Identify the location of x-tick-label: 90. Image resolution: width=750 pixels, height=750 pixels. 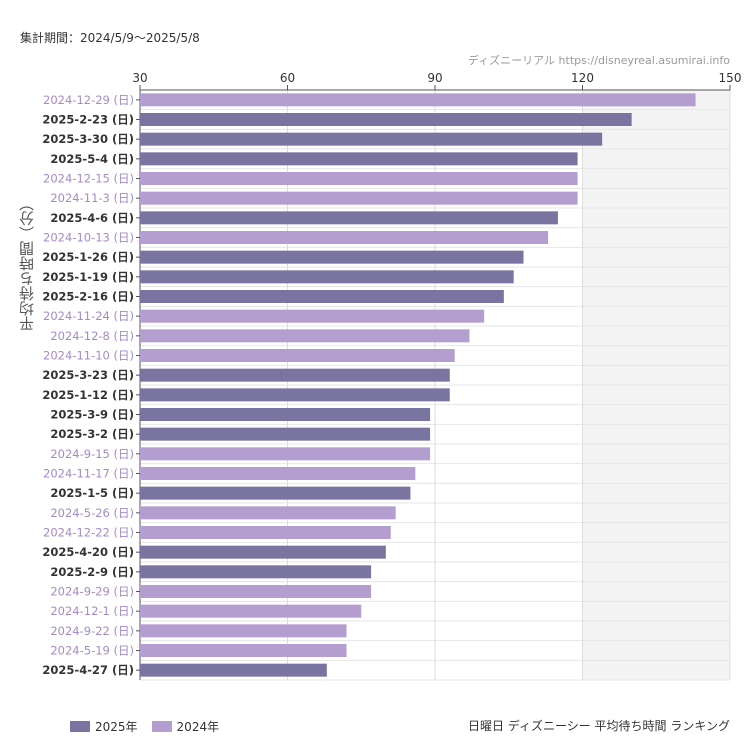
(434, 78).